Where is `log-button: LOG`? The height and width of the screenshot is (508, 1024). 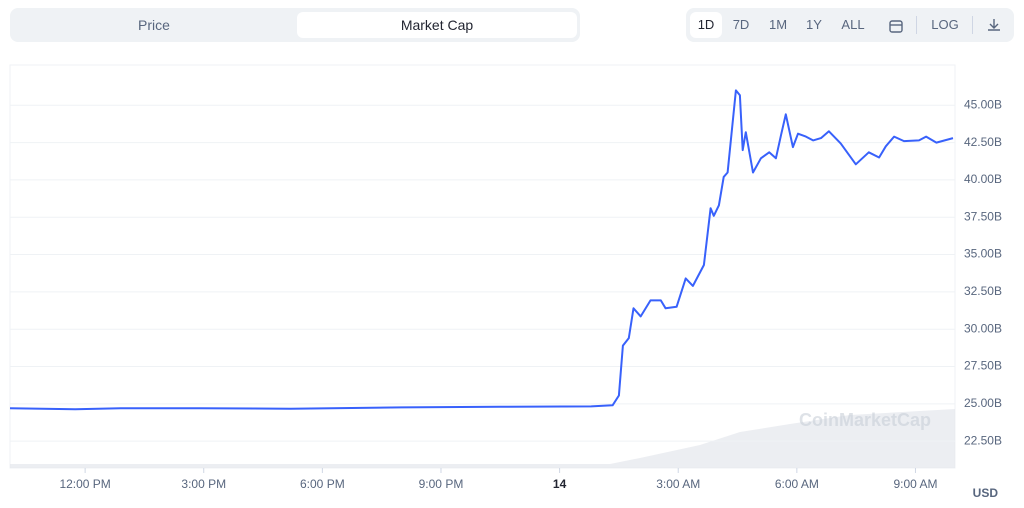 log-button: LOG is located at coordinates (945, 24).